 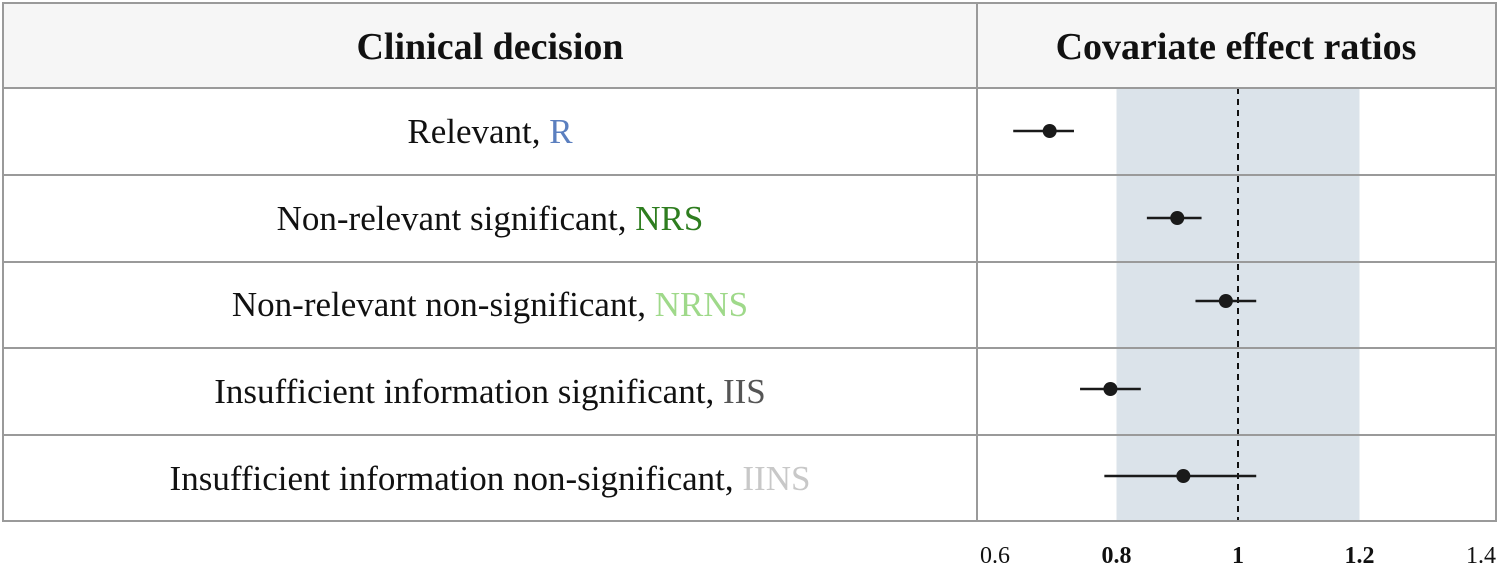 I want to click on row-label-text: Insufficient information significant,, so click(x=464, y=391).